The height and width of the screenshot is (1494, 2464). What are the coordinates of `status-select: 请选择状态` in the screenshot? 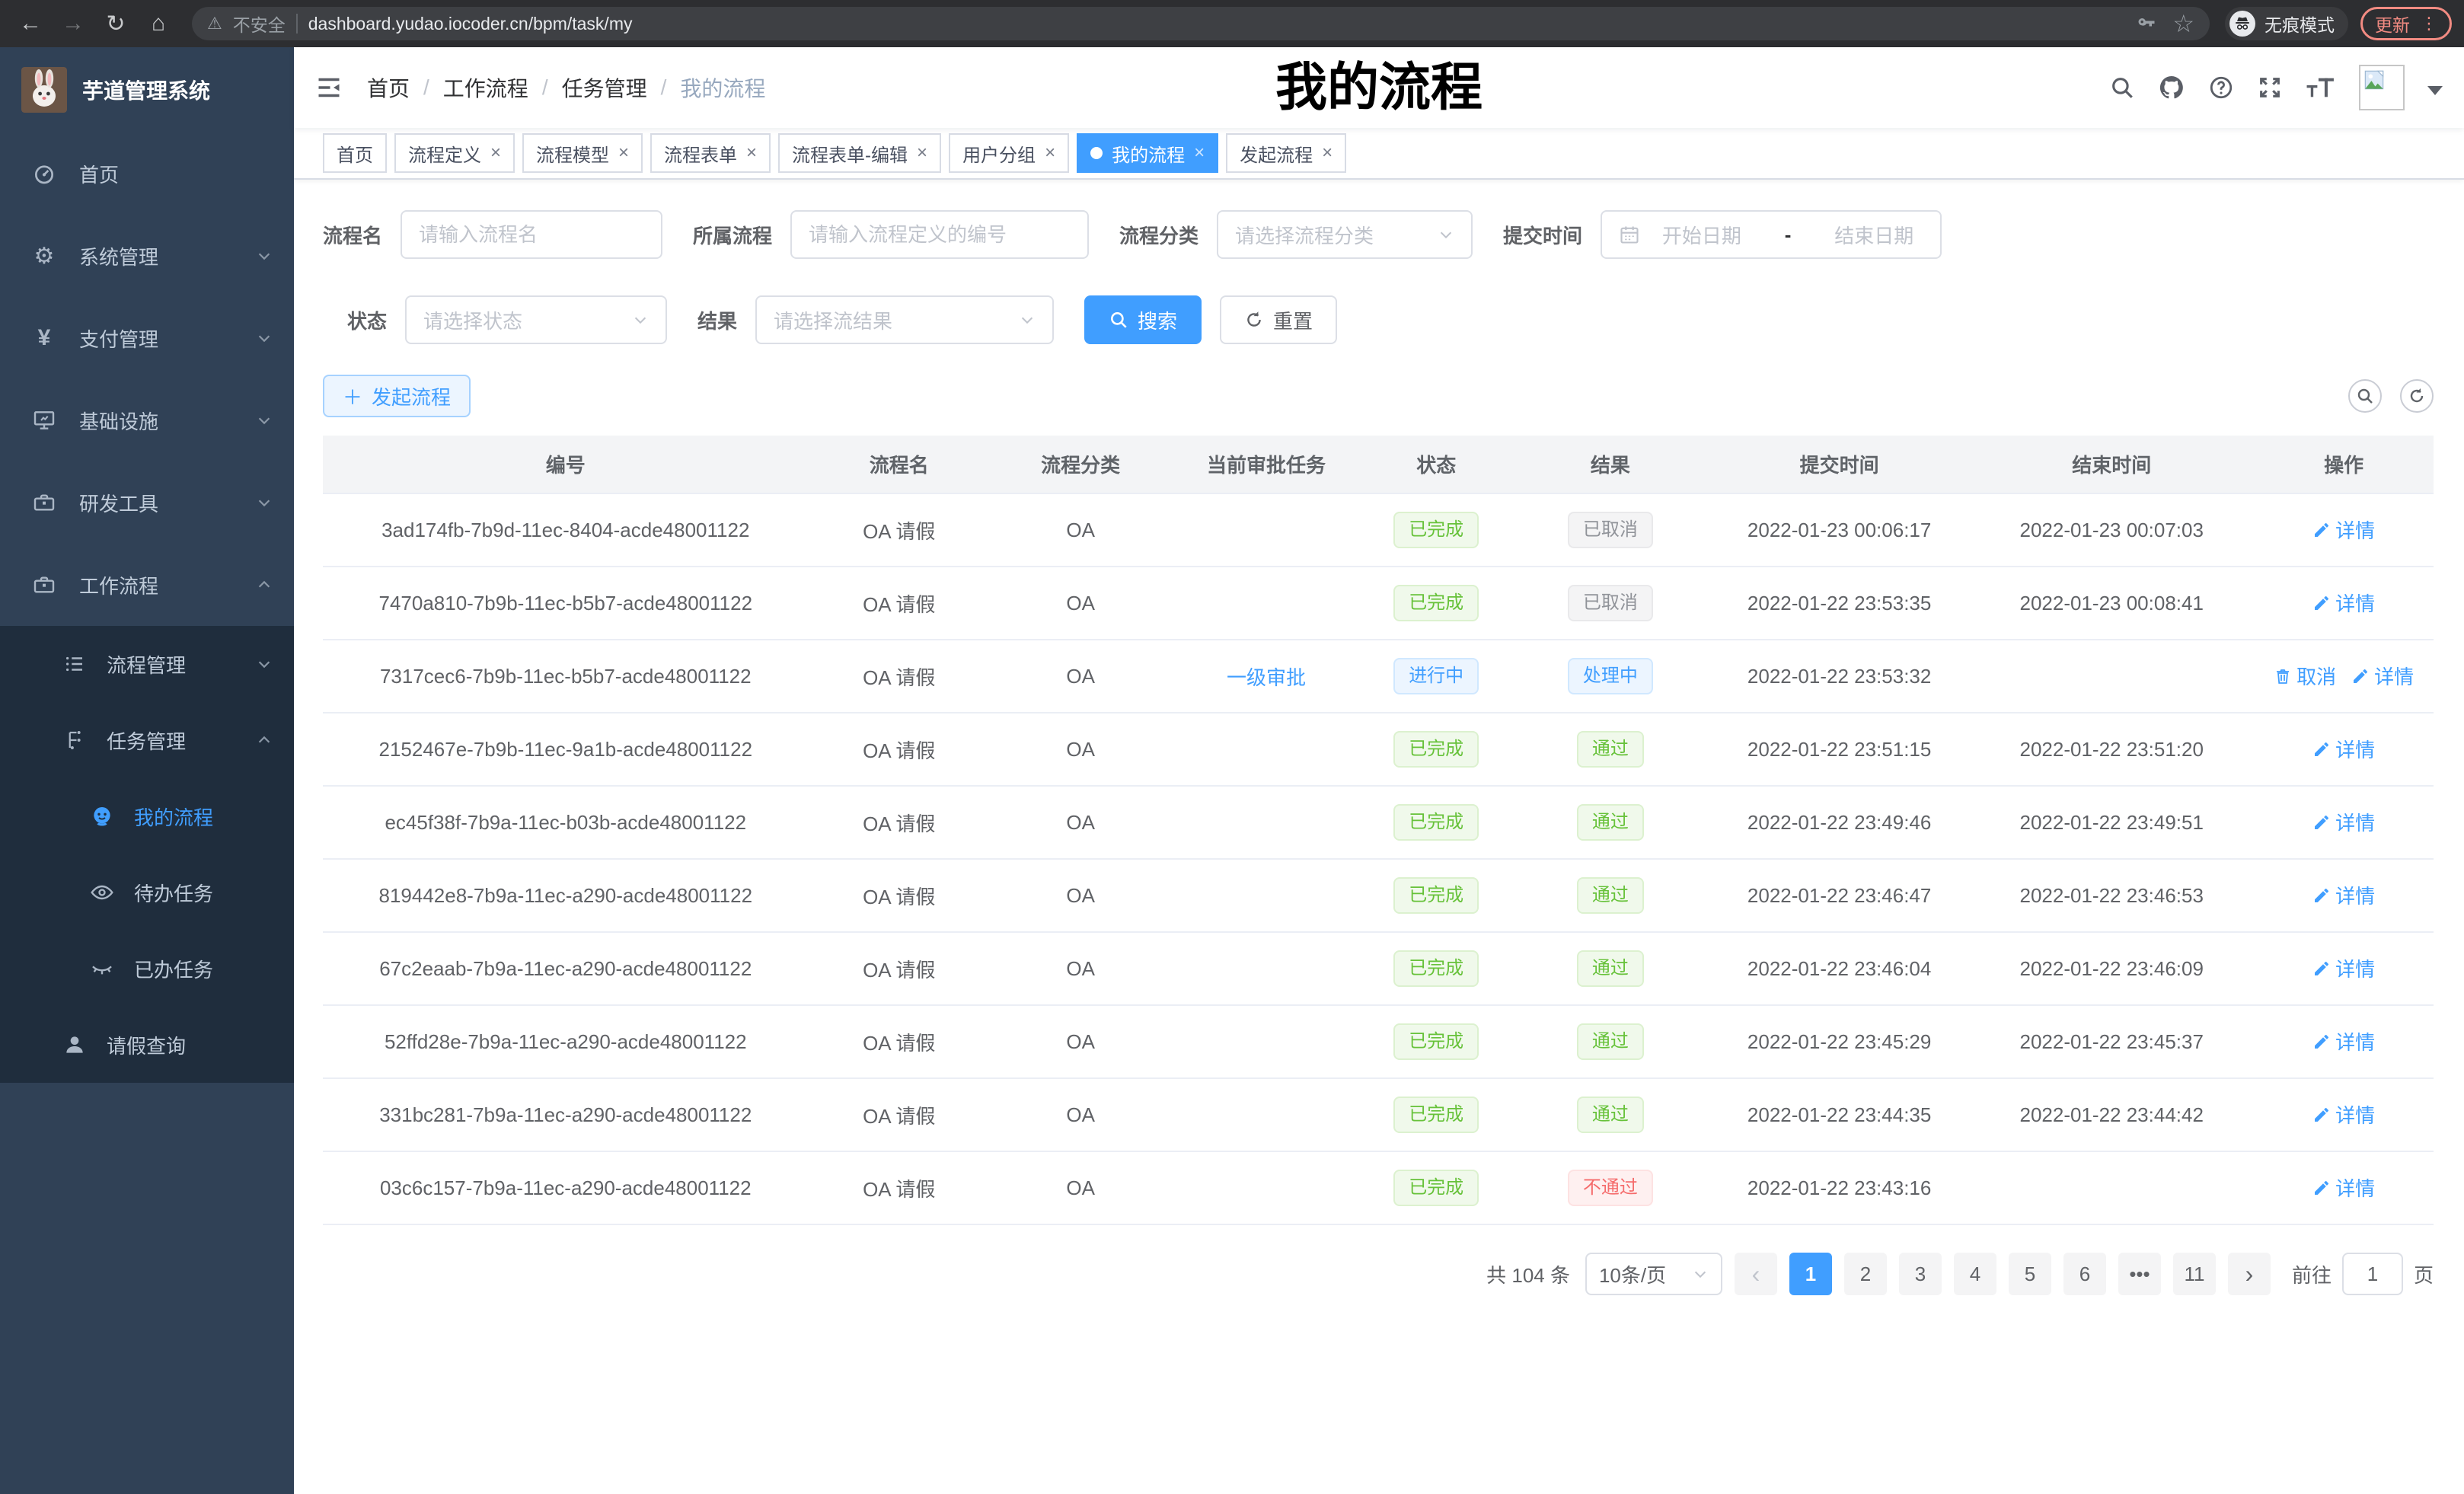 It's located at (536, 319).